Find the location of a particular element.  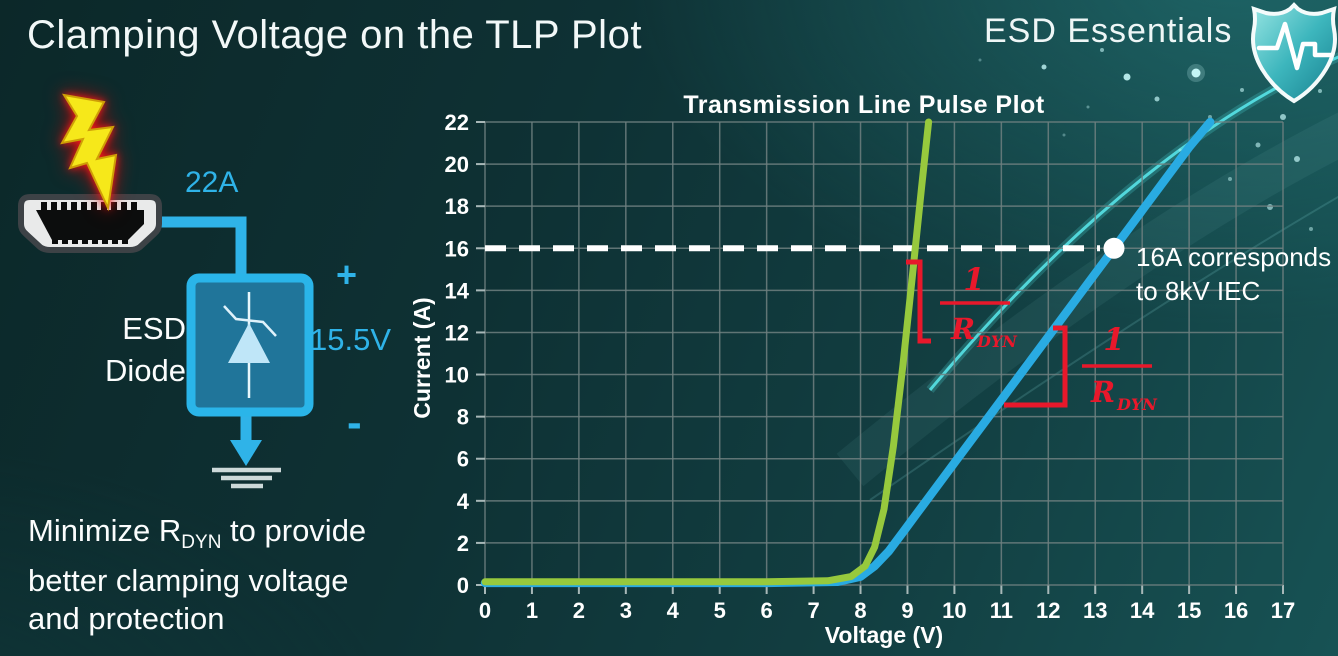

slope-indicator-blue is located at coordinates (1036, 366).